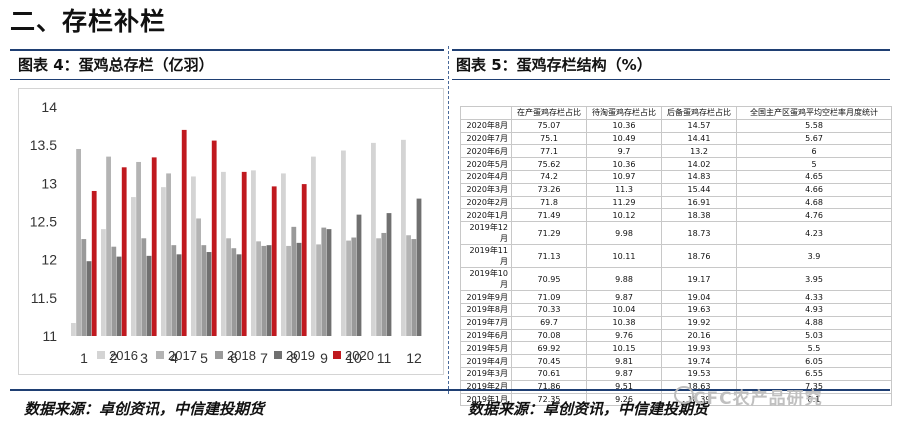 This screenshot has width=900, height=437. Describe the element at coordinates (486, 113) in the screenshot. I see `table-header-cell` at that location.